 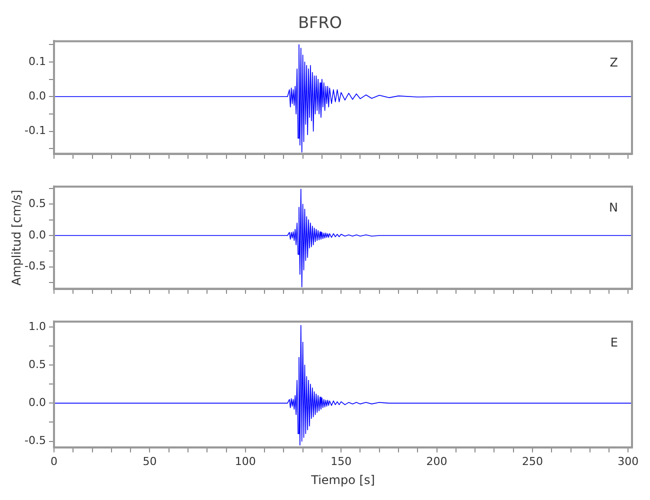 What do you see at coordinates (532, 461) in the screenshot?
I see `x-tick-label: 250` at bounding box center [532, 461].